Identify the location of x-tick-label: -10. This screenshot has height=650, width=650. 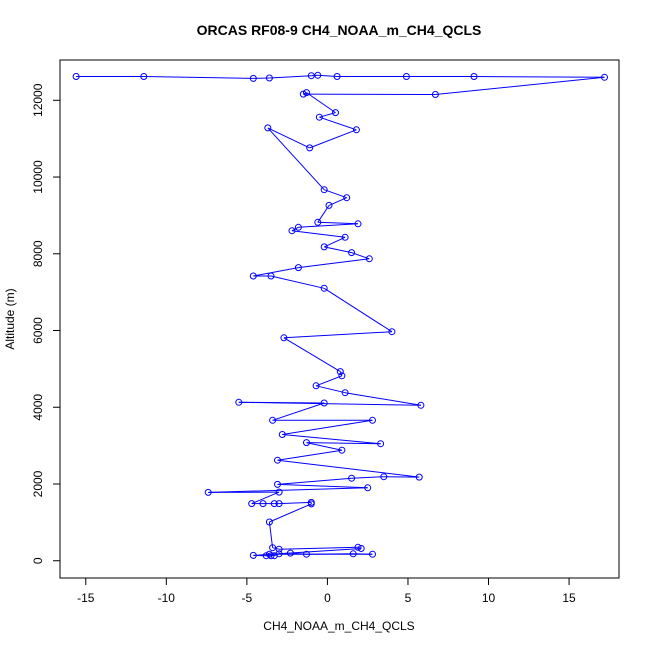
(167, 598).